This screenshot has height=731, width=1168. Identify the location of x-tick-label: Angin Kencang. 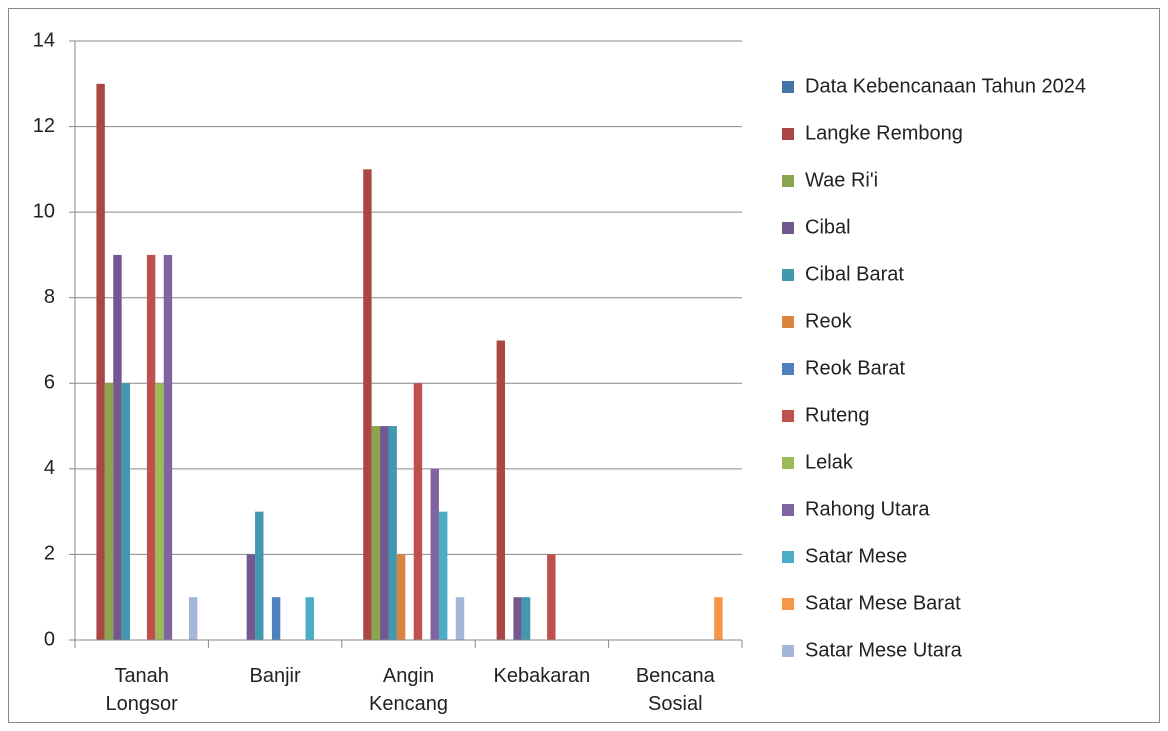
(408, 690).